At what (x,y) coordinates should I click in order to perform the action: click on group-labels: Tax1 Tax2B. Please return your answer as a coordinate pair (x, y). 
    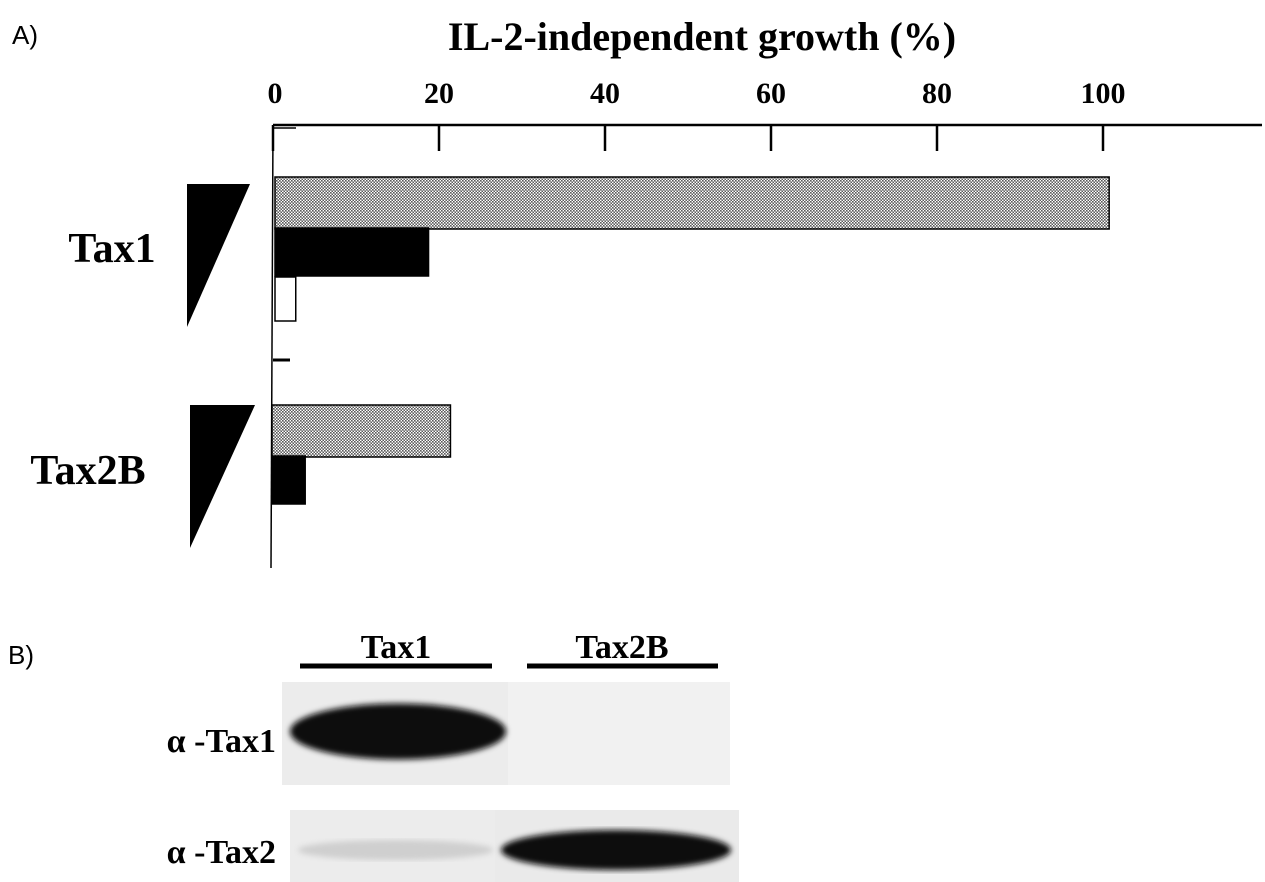
    Looking at the image, I should click on (142, 366).